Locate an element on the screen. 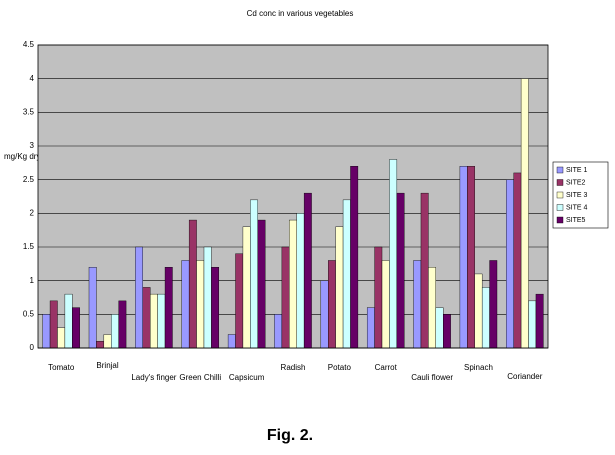 This screenshot has width=615, height=455. y-tick-label: 1.5 is located at coordinates (29, 246).